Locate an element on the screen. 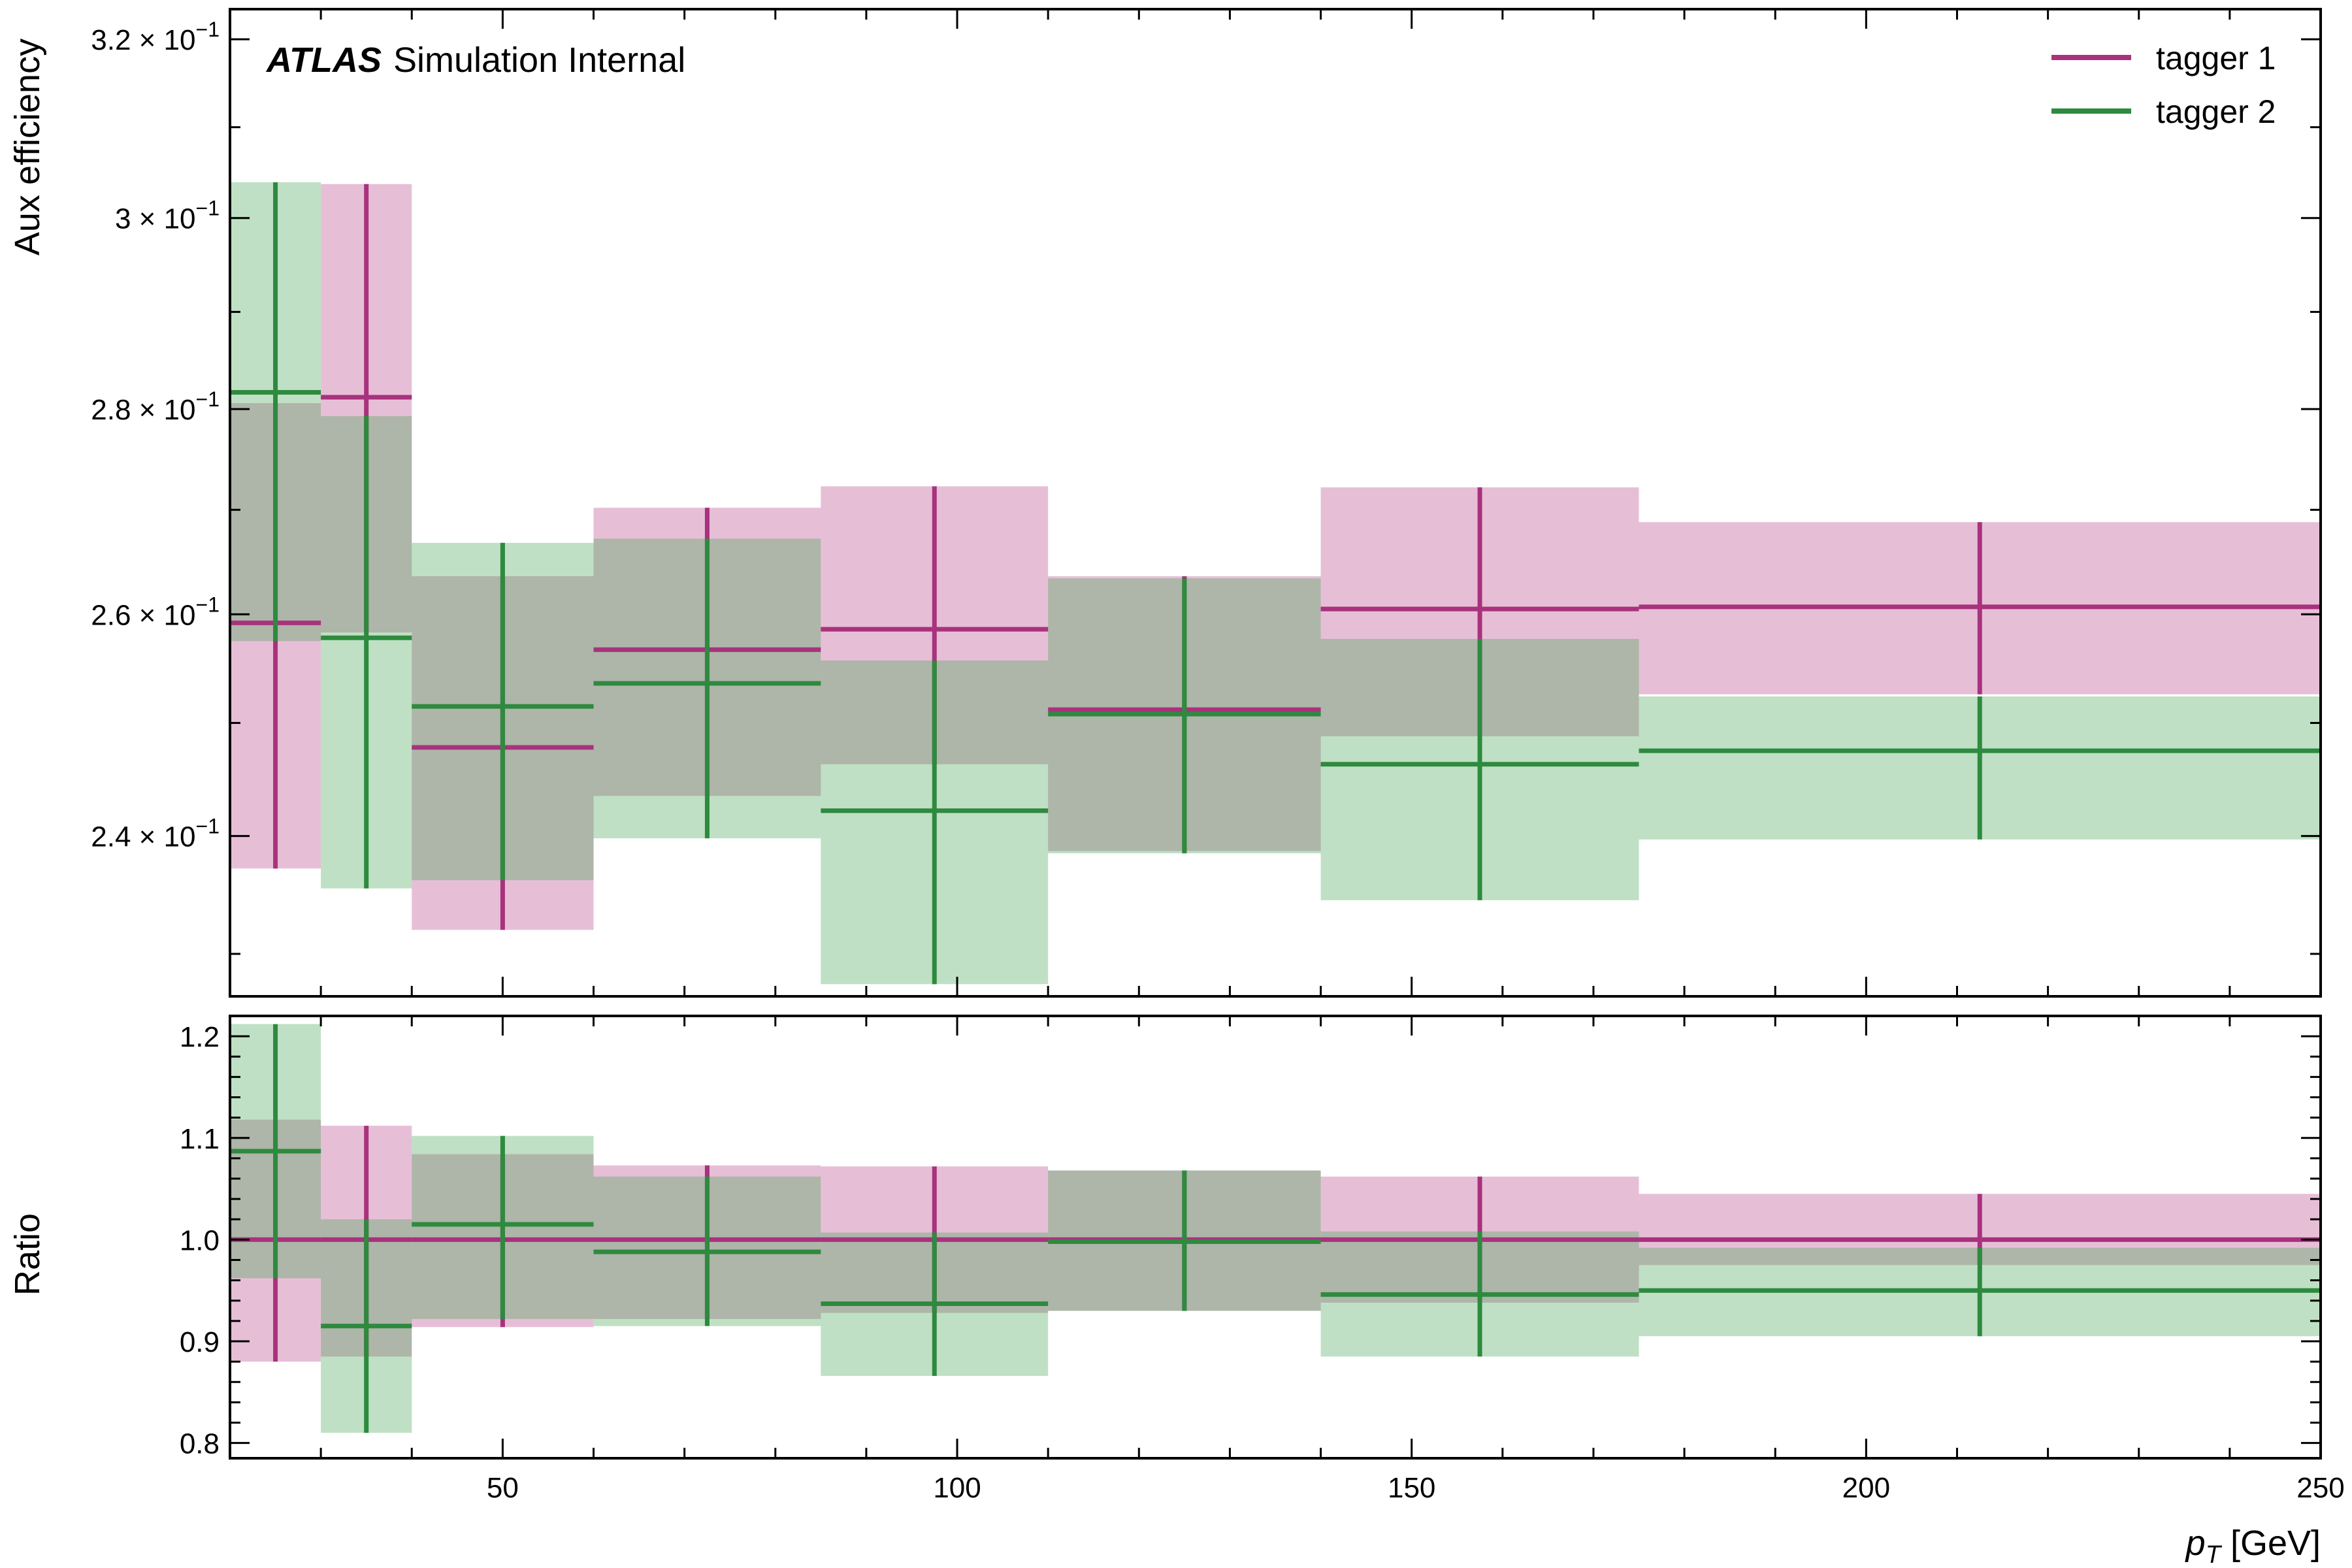  x-tick-label-200: 200 is located at coordinates (1866, 1488).